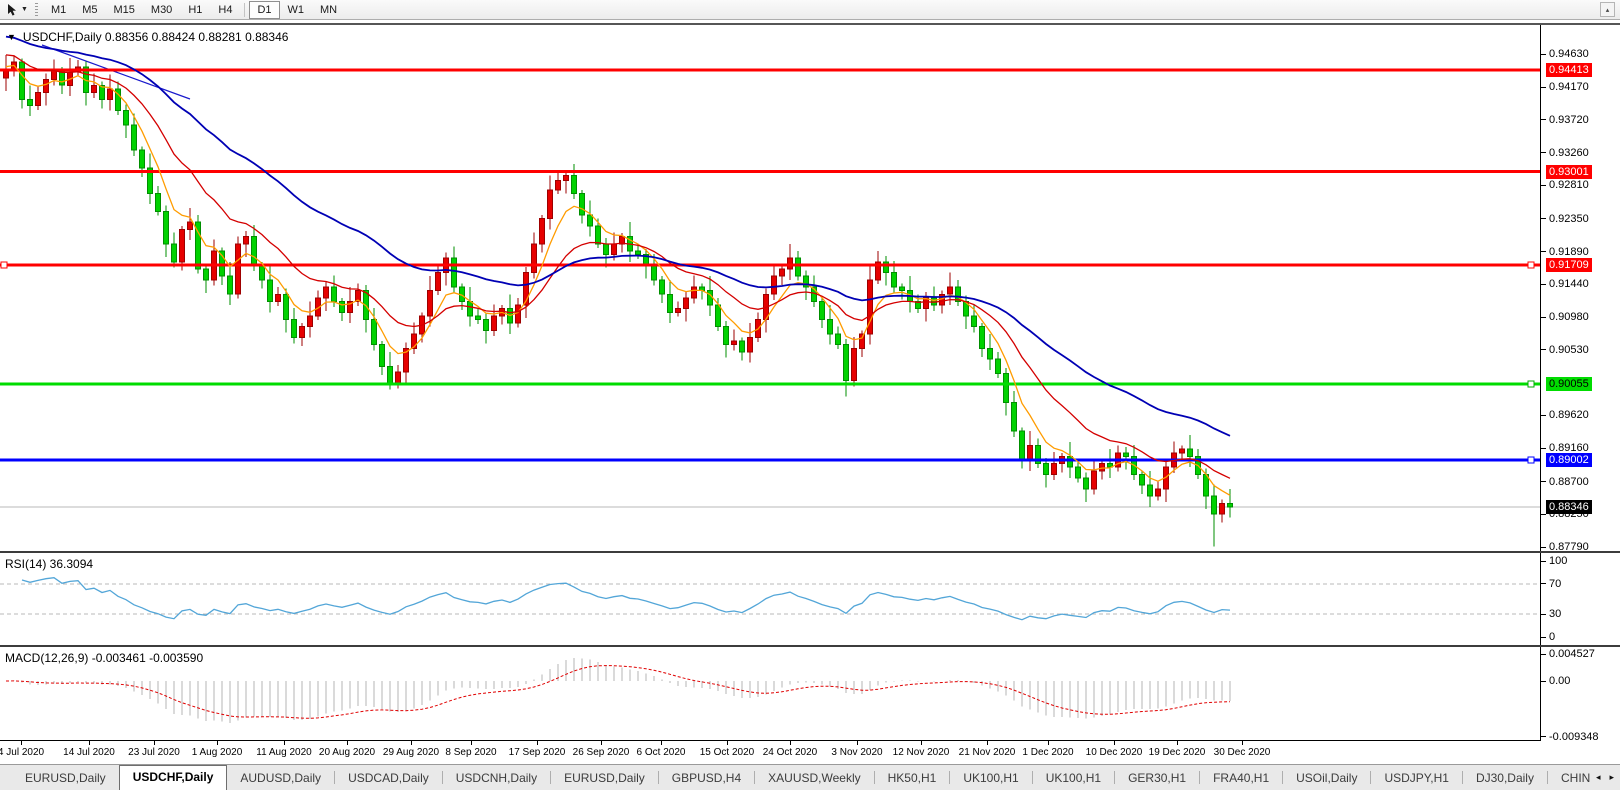 Image resolution: width=1620 pixels, height=790 pixels. Describe the element at coordinates (1580, 599) in the screenshot. I see `rsi-axis: 100 70 30 0` at that location.